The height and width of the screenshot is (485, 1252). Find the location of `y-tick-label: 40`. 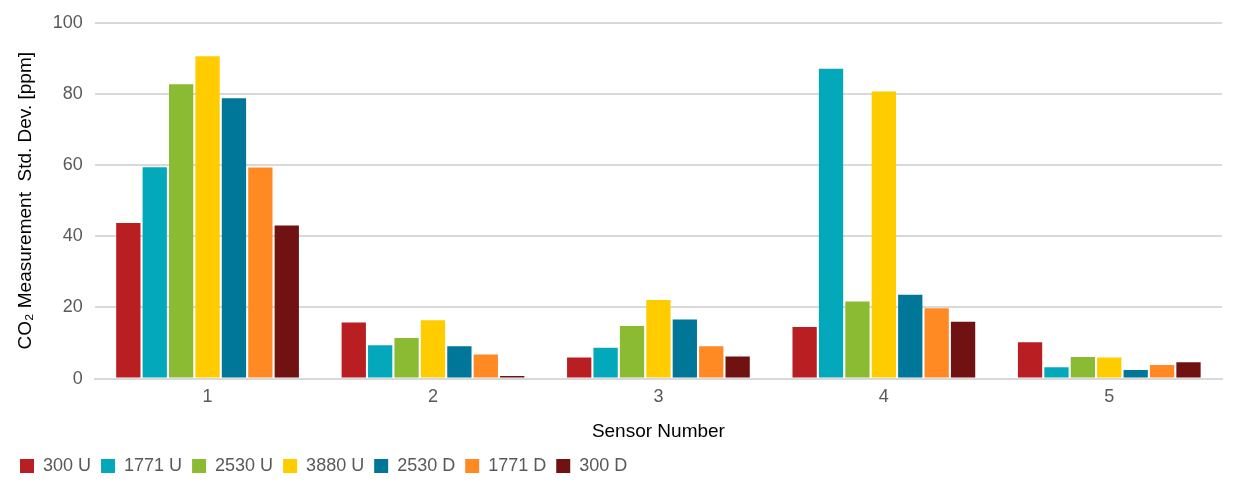

y-tick-label: 40 is located at coordinates (72, 235).